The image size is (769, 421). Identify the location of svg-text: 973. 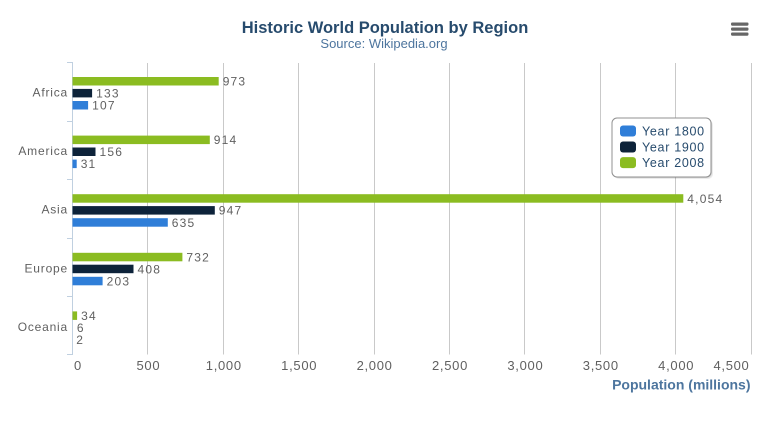
(235, 82).